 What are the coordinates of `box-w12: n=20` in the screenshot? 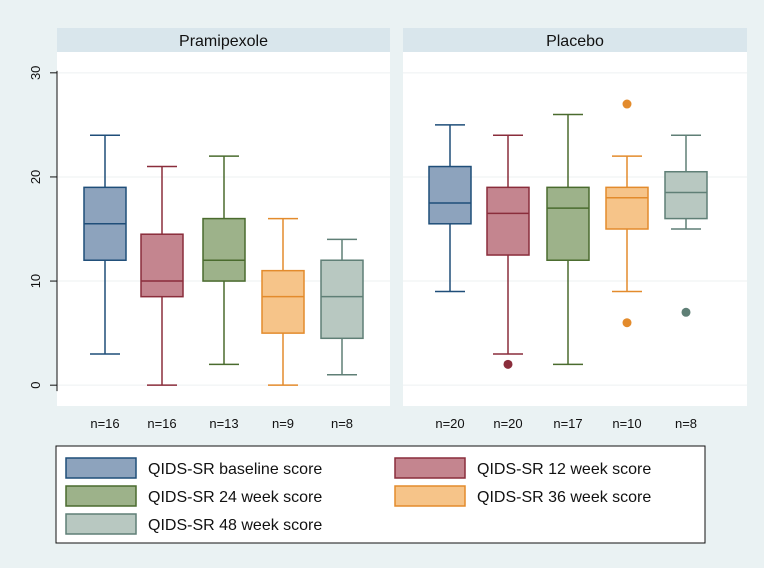 It's located at (508, 282).